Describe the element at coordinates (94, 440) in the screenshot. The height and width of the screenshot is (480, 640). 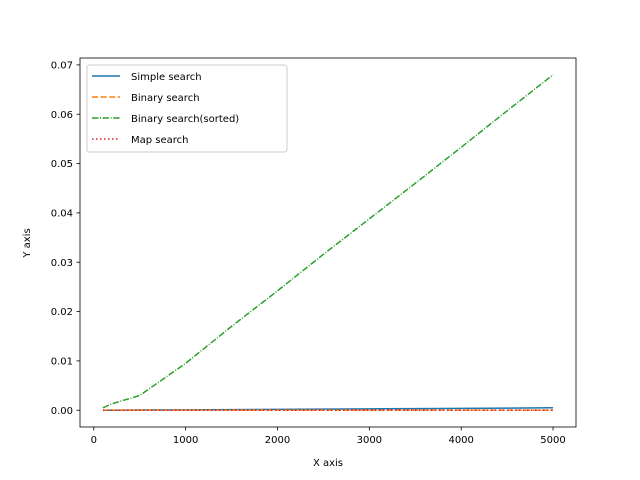
I see `x-tick-label: 0` at that location.